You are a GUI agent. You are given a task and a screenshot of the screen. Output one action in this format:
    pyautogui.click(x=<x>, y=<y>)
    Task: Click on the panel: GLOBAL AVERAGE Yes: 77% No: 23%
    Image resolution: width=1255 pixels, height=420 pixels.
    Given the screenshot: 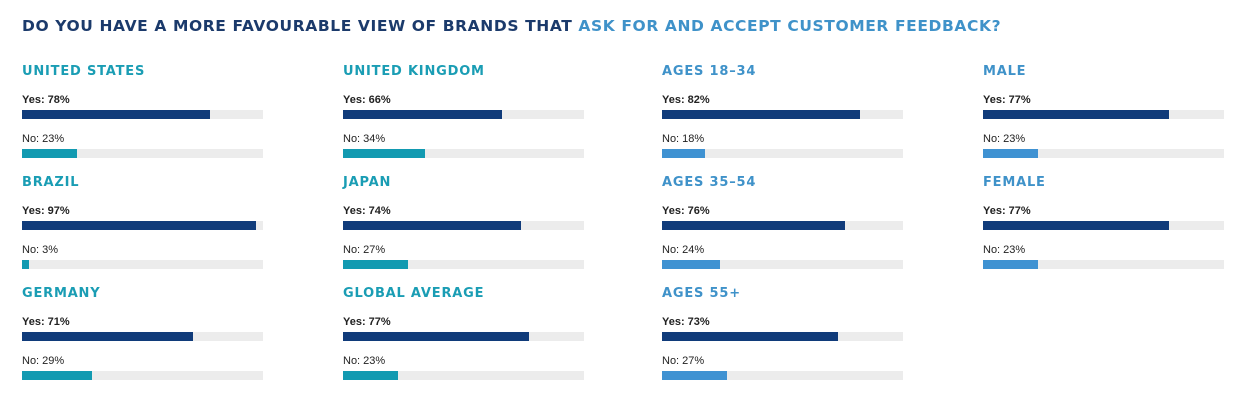 What is the action you would take?
    pyautogui.click(x=464, y=332)
    